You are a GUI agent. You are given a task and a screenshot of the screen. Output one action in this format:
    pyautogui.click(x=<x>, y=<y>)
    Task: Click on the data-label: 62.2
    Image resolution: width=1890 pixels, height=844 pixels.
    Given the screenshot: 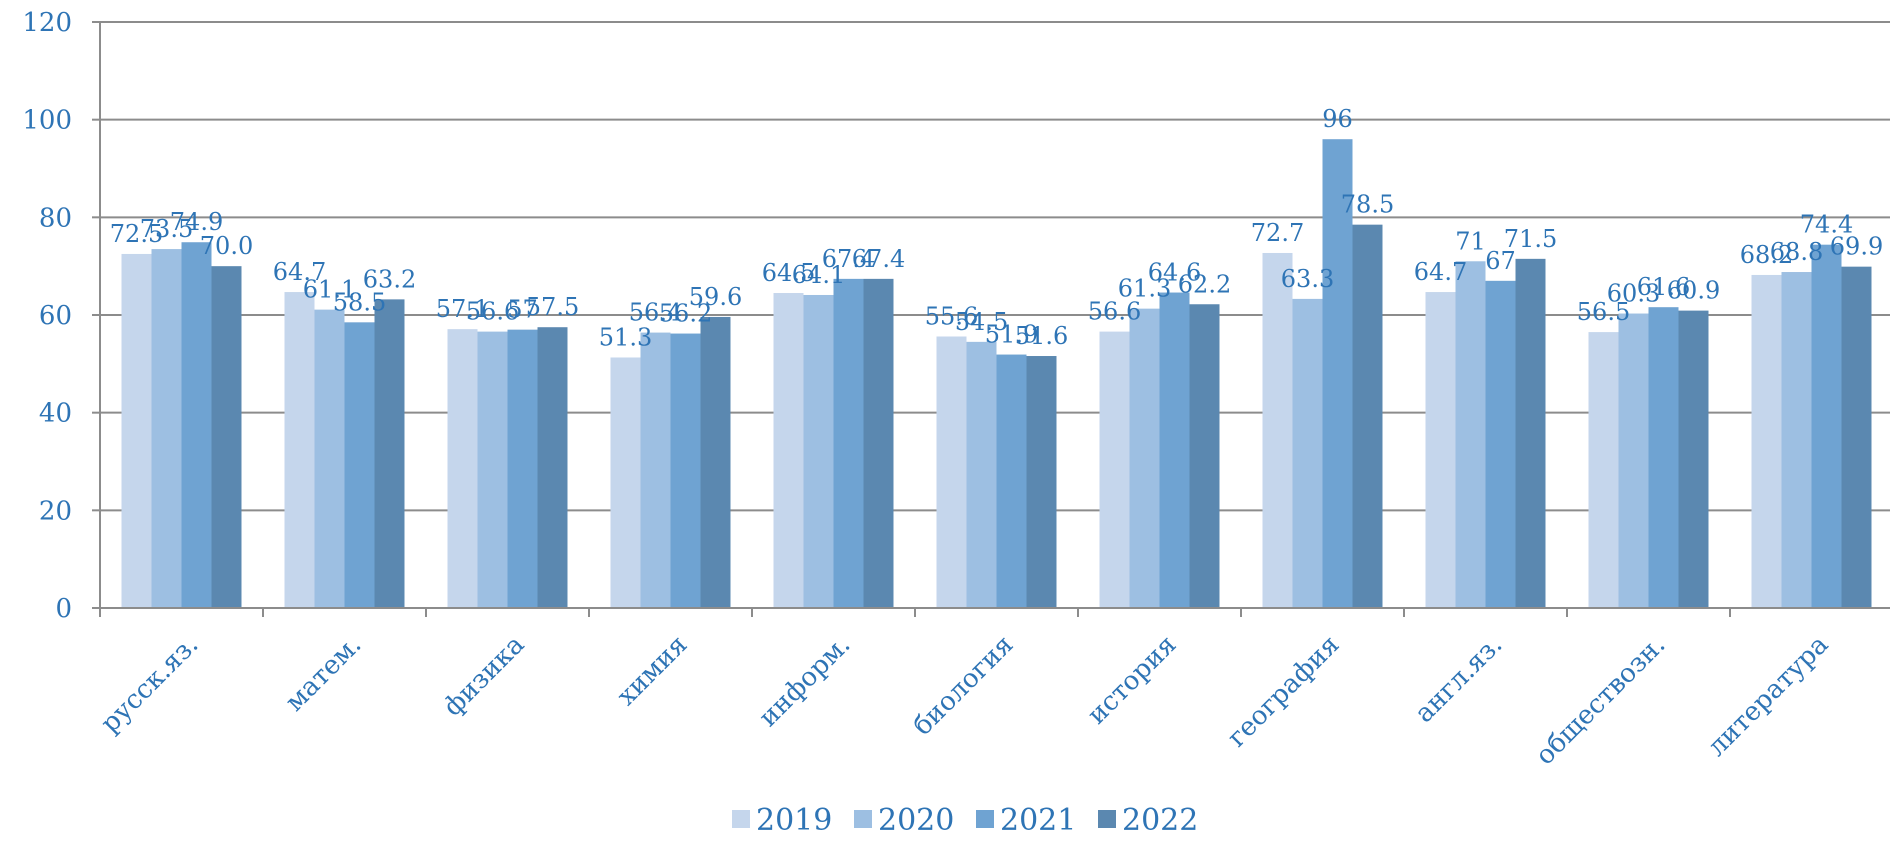 What is the action you would take?
    pyautogui.click(x=1204, y=284)
    